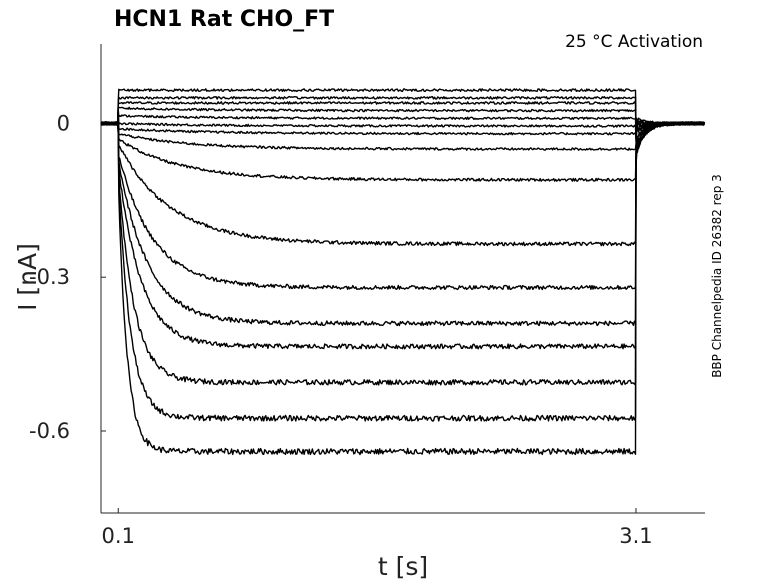 This screenshot has height=583, width=778. Describe the element at coordinates (27, 277) in the screenshot. I see `y-axis-label: I [nA]` at that location.